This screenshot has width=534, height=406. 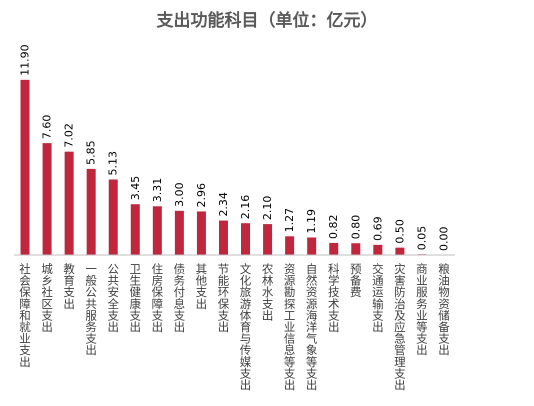 What do you see at coordinates (334, 298) in the screenshot?
I see `category-label-15: 科学技术支出` at bounding box center [334, 298].